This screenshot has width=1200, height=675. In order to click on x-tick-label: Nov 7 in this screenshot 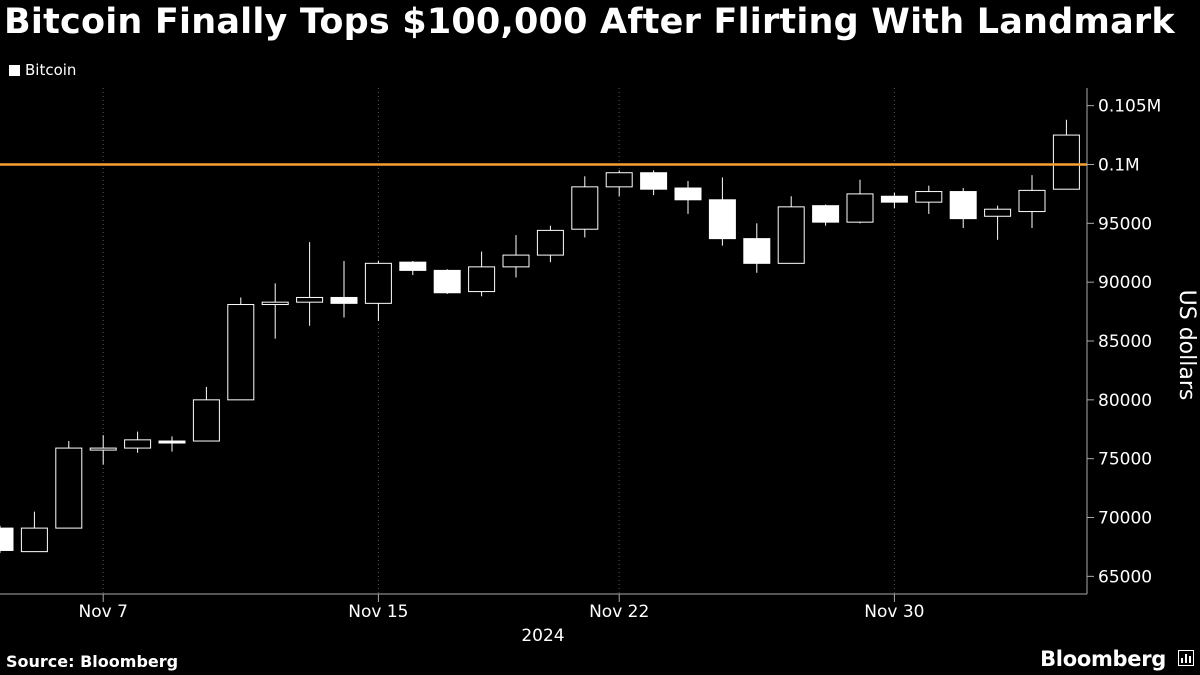, I will do `click(102, 612)`.